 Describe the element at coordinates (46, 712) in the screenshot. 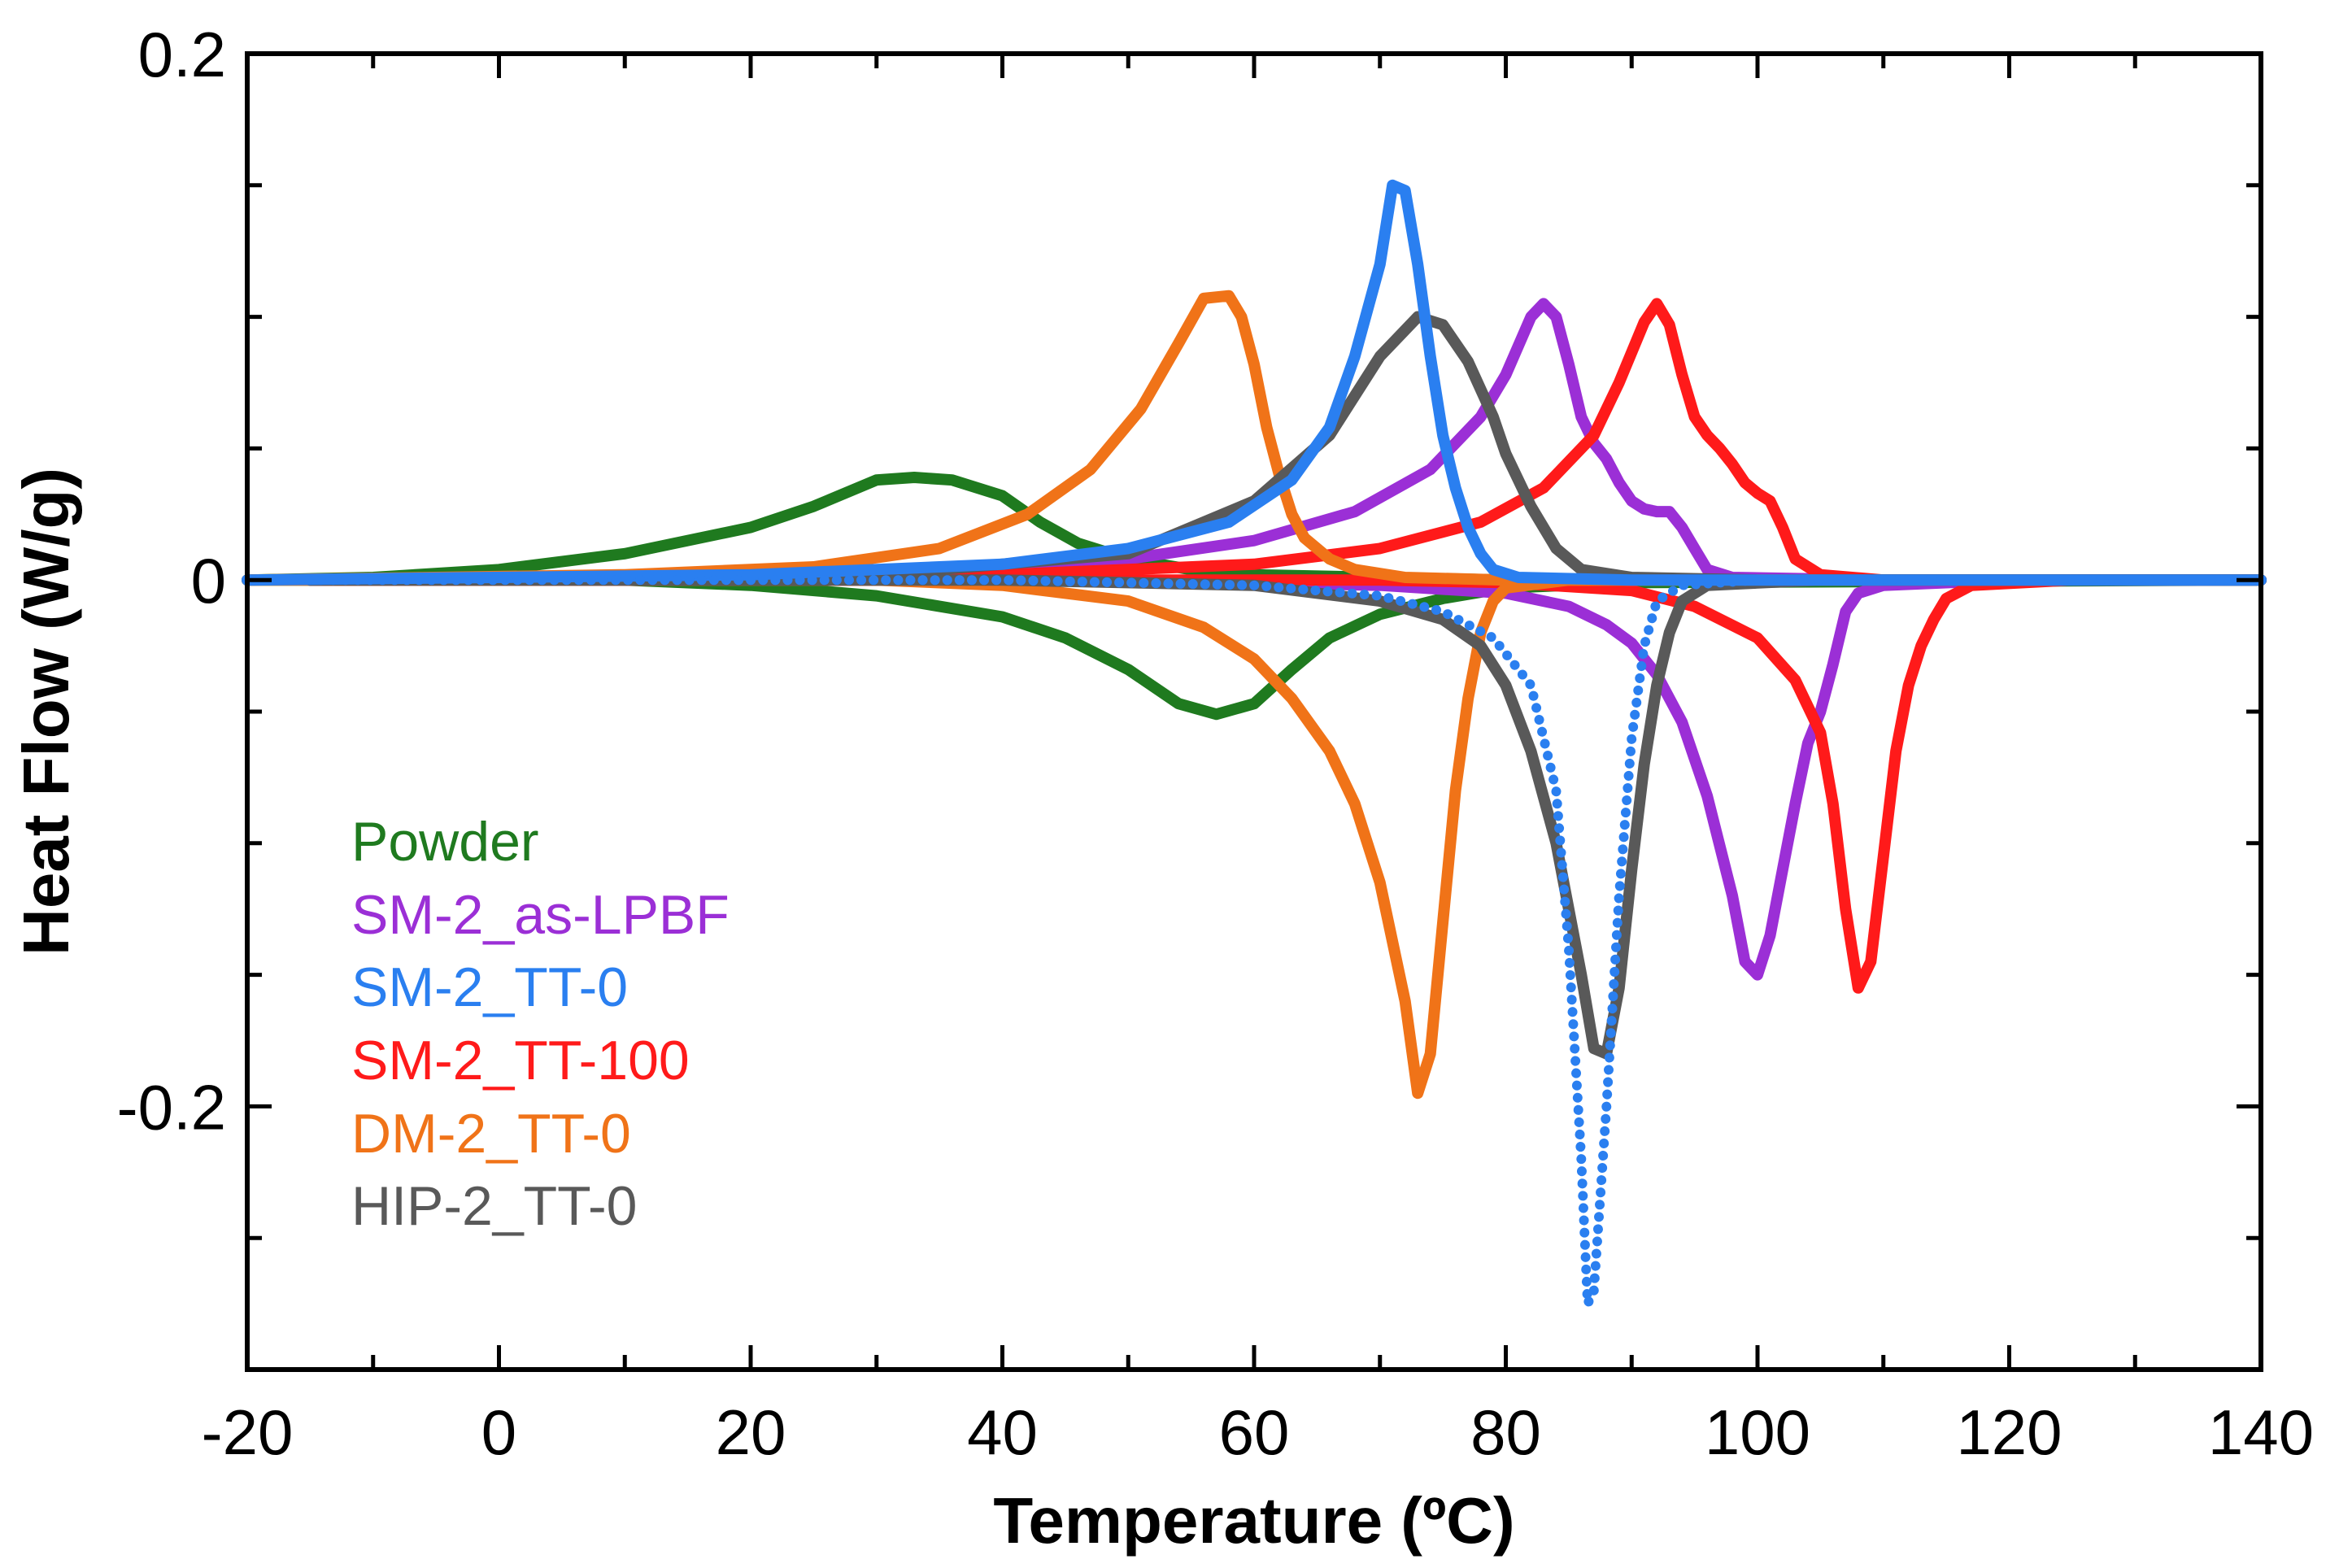

I see `y-axis-title: Heat Flow (W/g)` at that location.